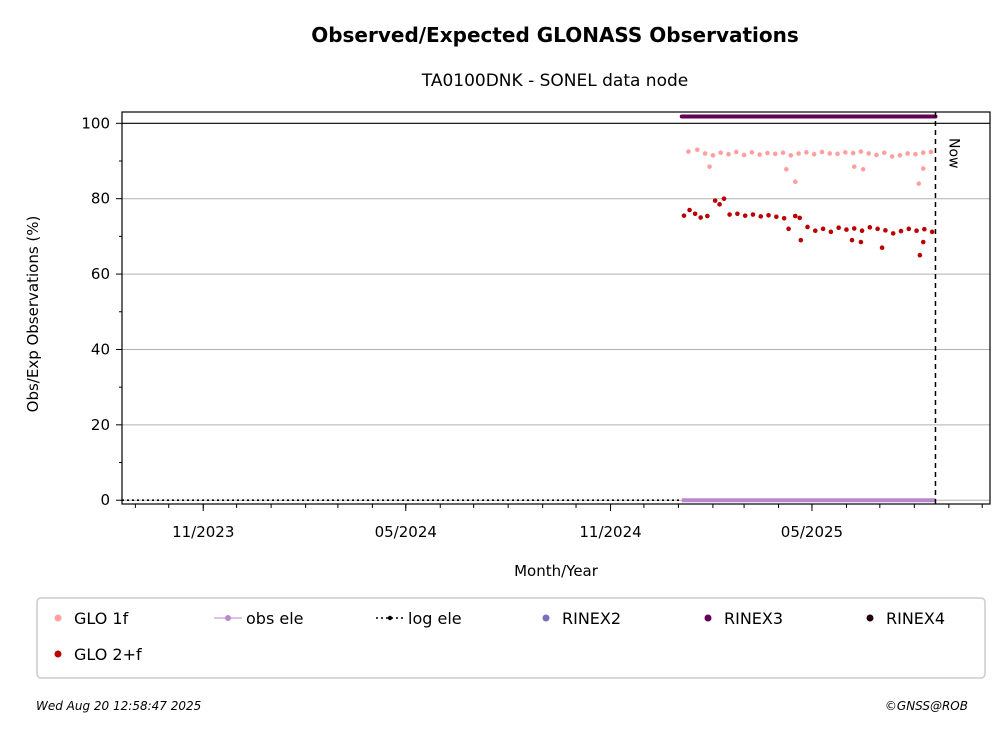 This screenshot has width=1008, height=734. What do you see at coordinates (554, 81) in the screenshot?
I see `chart-subtitle: TA0100DNK - SONEL data node` at bounding box center [554, 81].